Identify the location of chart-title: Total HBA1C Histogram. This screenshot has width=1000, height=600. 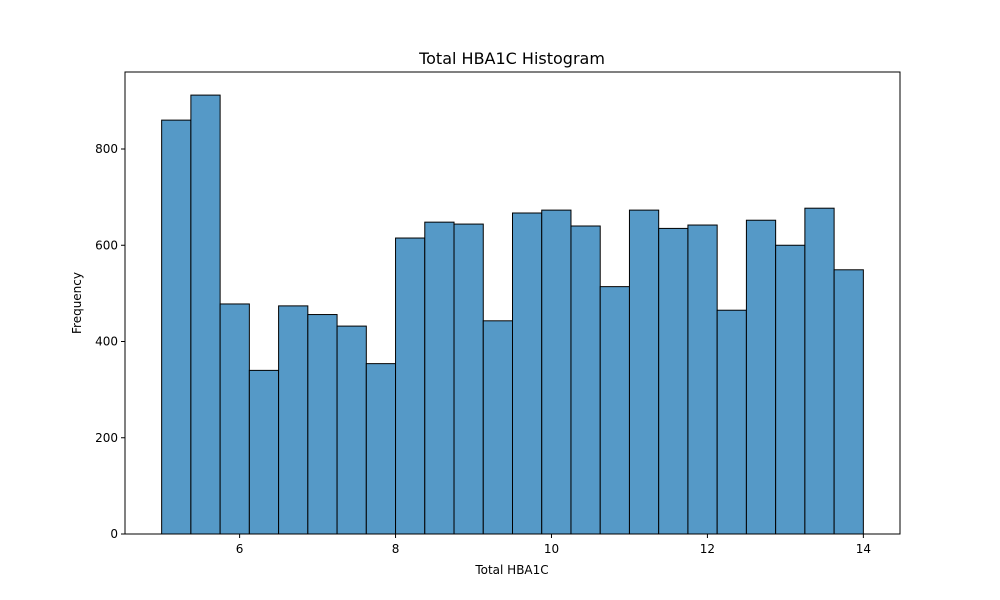
(511, 58).